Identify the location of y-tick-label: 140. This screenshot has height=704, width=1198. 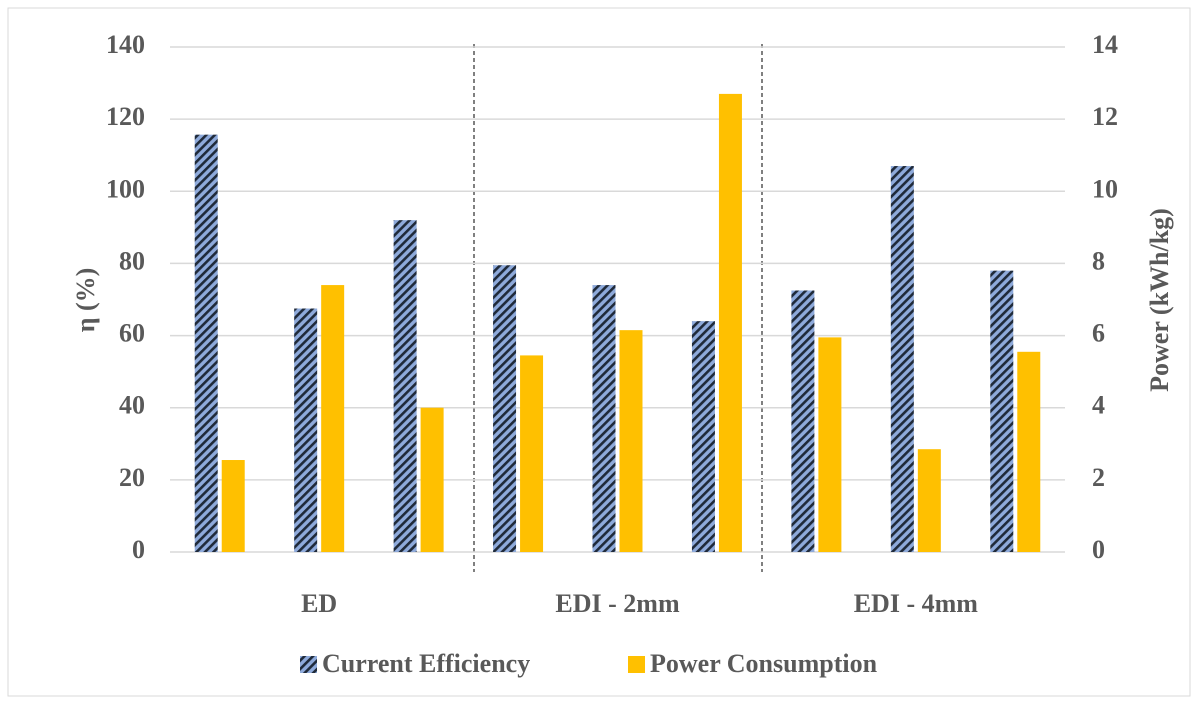
(125, 44).